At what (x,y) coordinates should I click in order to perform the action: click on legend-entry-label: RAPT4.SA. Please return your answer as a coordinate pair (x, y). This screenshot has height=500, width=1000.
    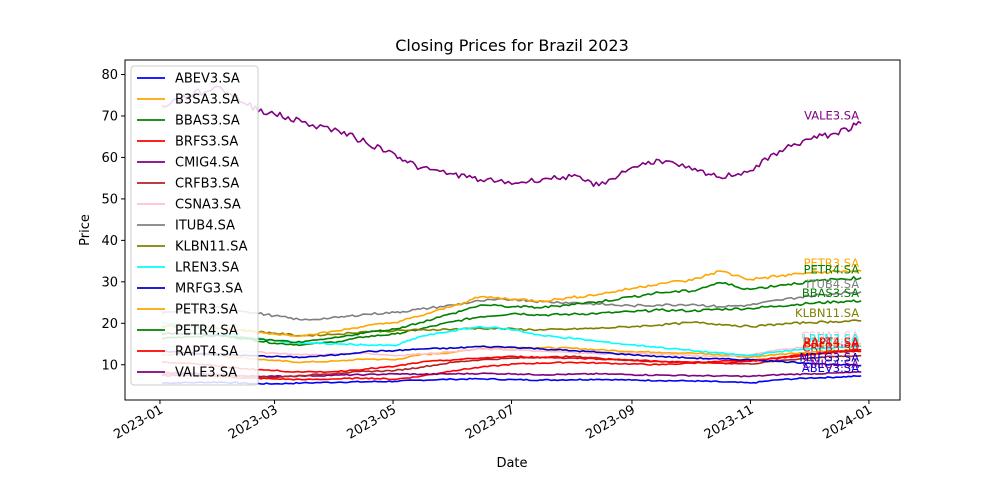
    Looking at the image, I should click on (206, 352).